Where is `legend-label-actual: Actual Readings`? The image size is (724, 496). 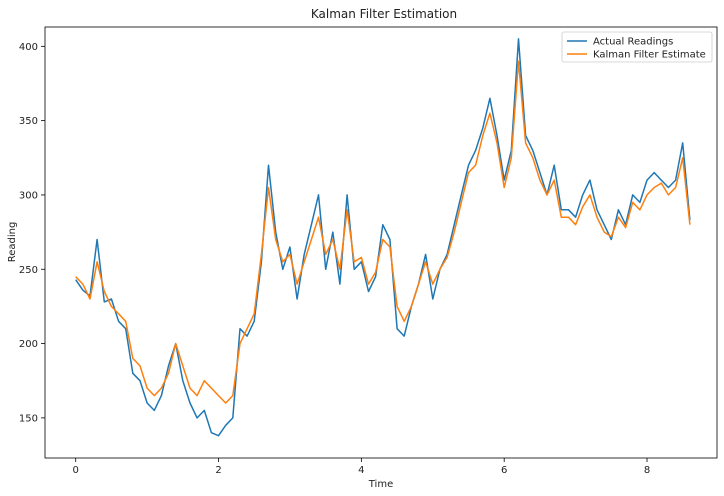 legend-label-actual: Actual Readings is located at coordinates (633, 42).